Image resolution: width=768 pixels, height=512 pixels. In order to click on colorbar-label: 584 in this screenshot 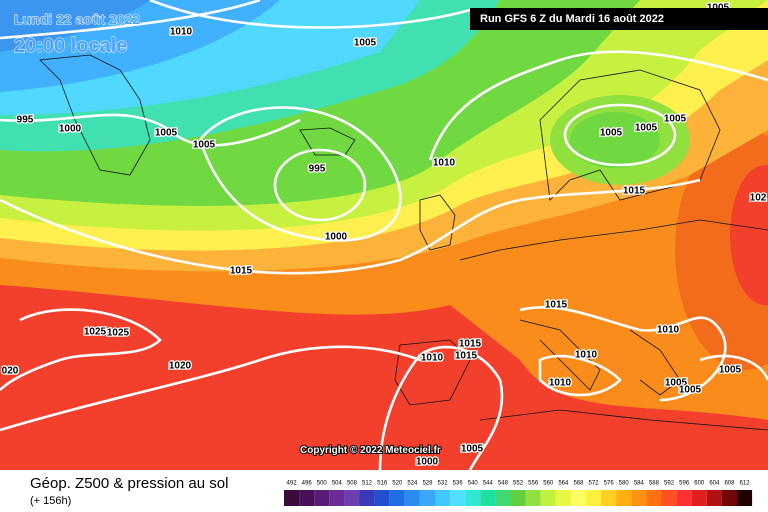, I will do `click(639, 484)`.